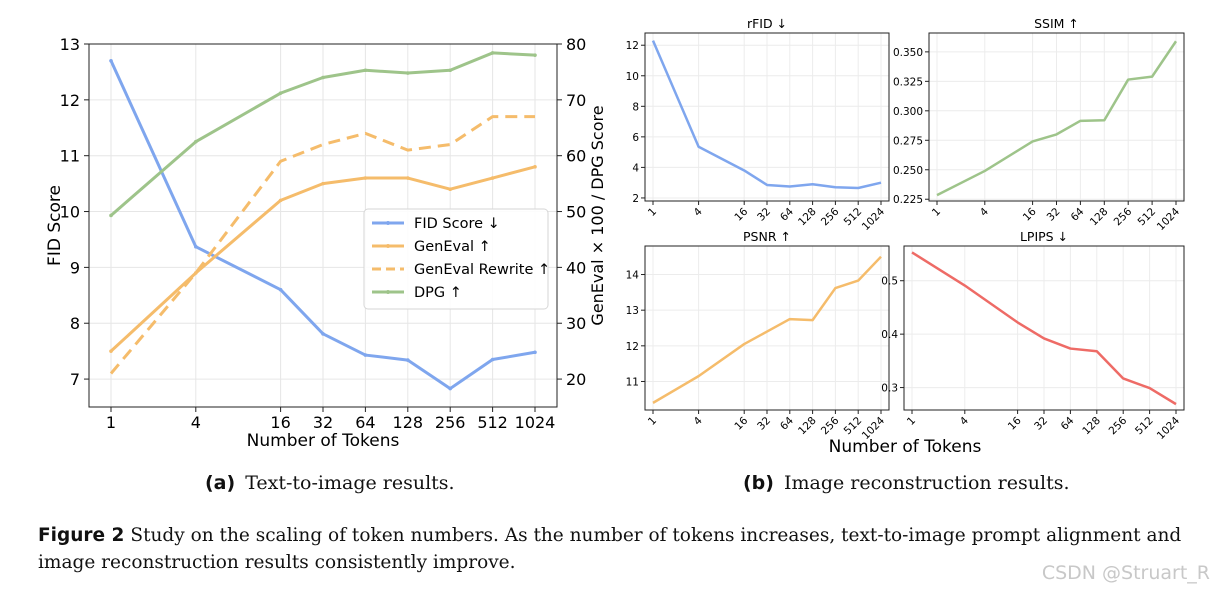 Image resolution: width=1216 pixels, height=590 pixels. Describe the element at coordinates (456, 259) in the screenshot. I see `legend-box` at that location.